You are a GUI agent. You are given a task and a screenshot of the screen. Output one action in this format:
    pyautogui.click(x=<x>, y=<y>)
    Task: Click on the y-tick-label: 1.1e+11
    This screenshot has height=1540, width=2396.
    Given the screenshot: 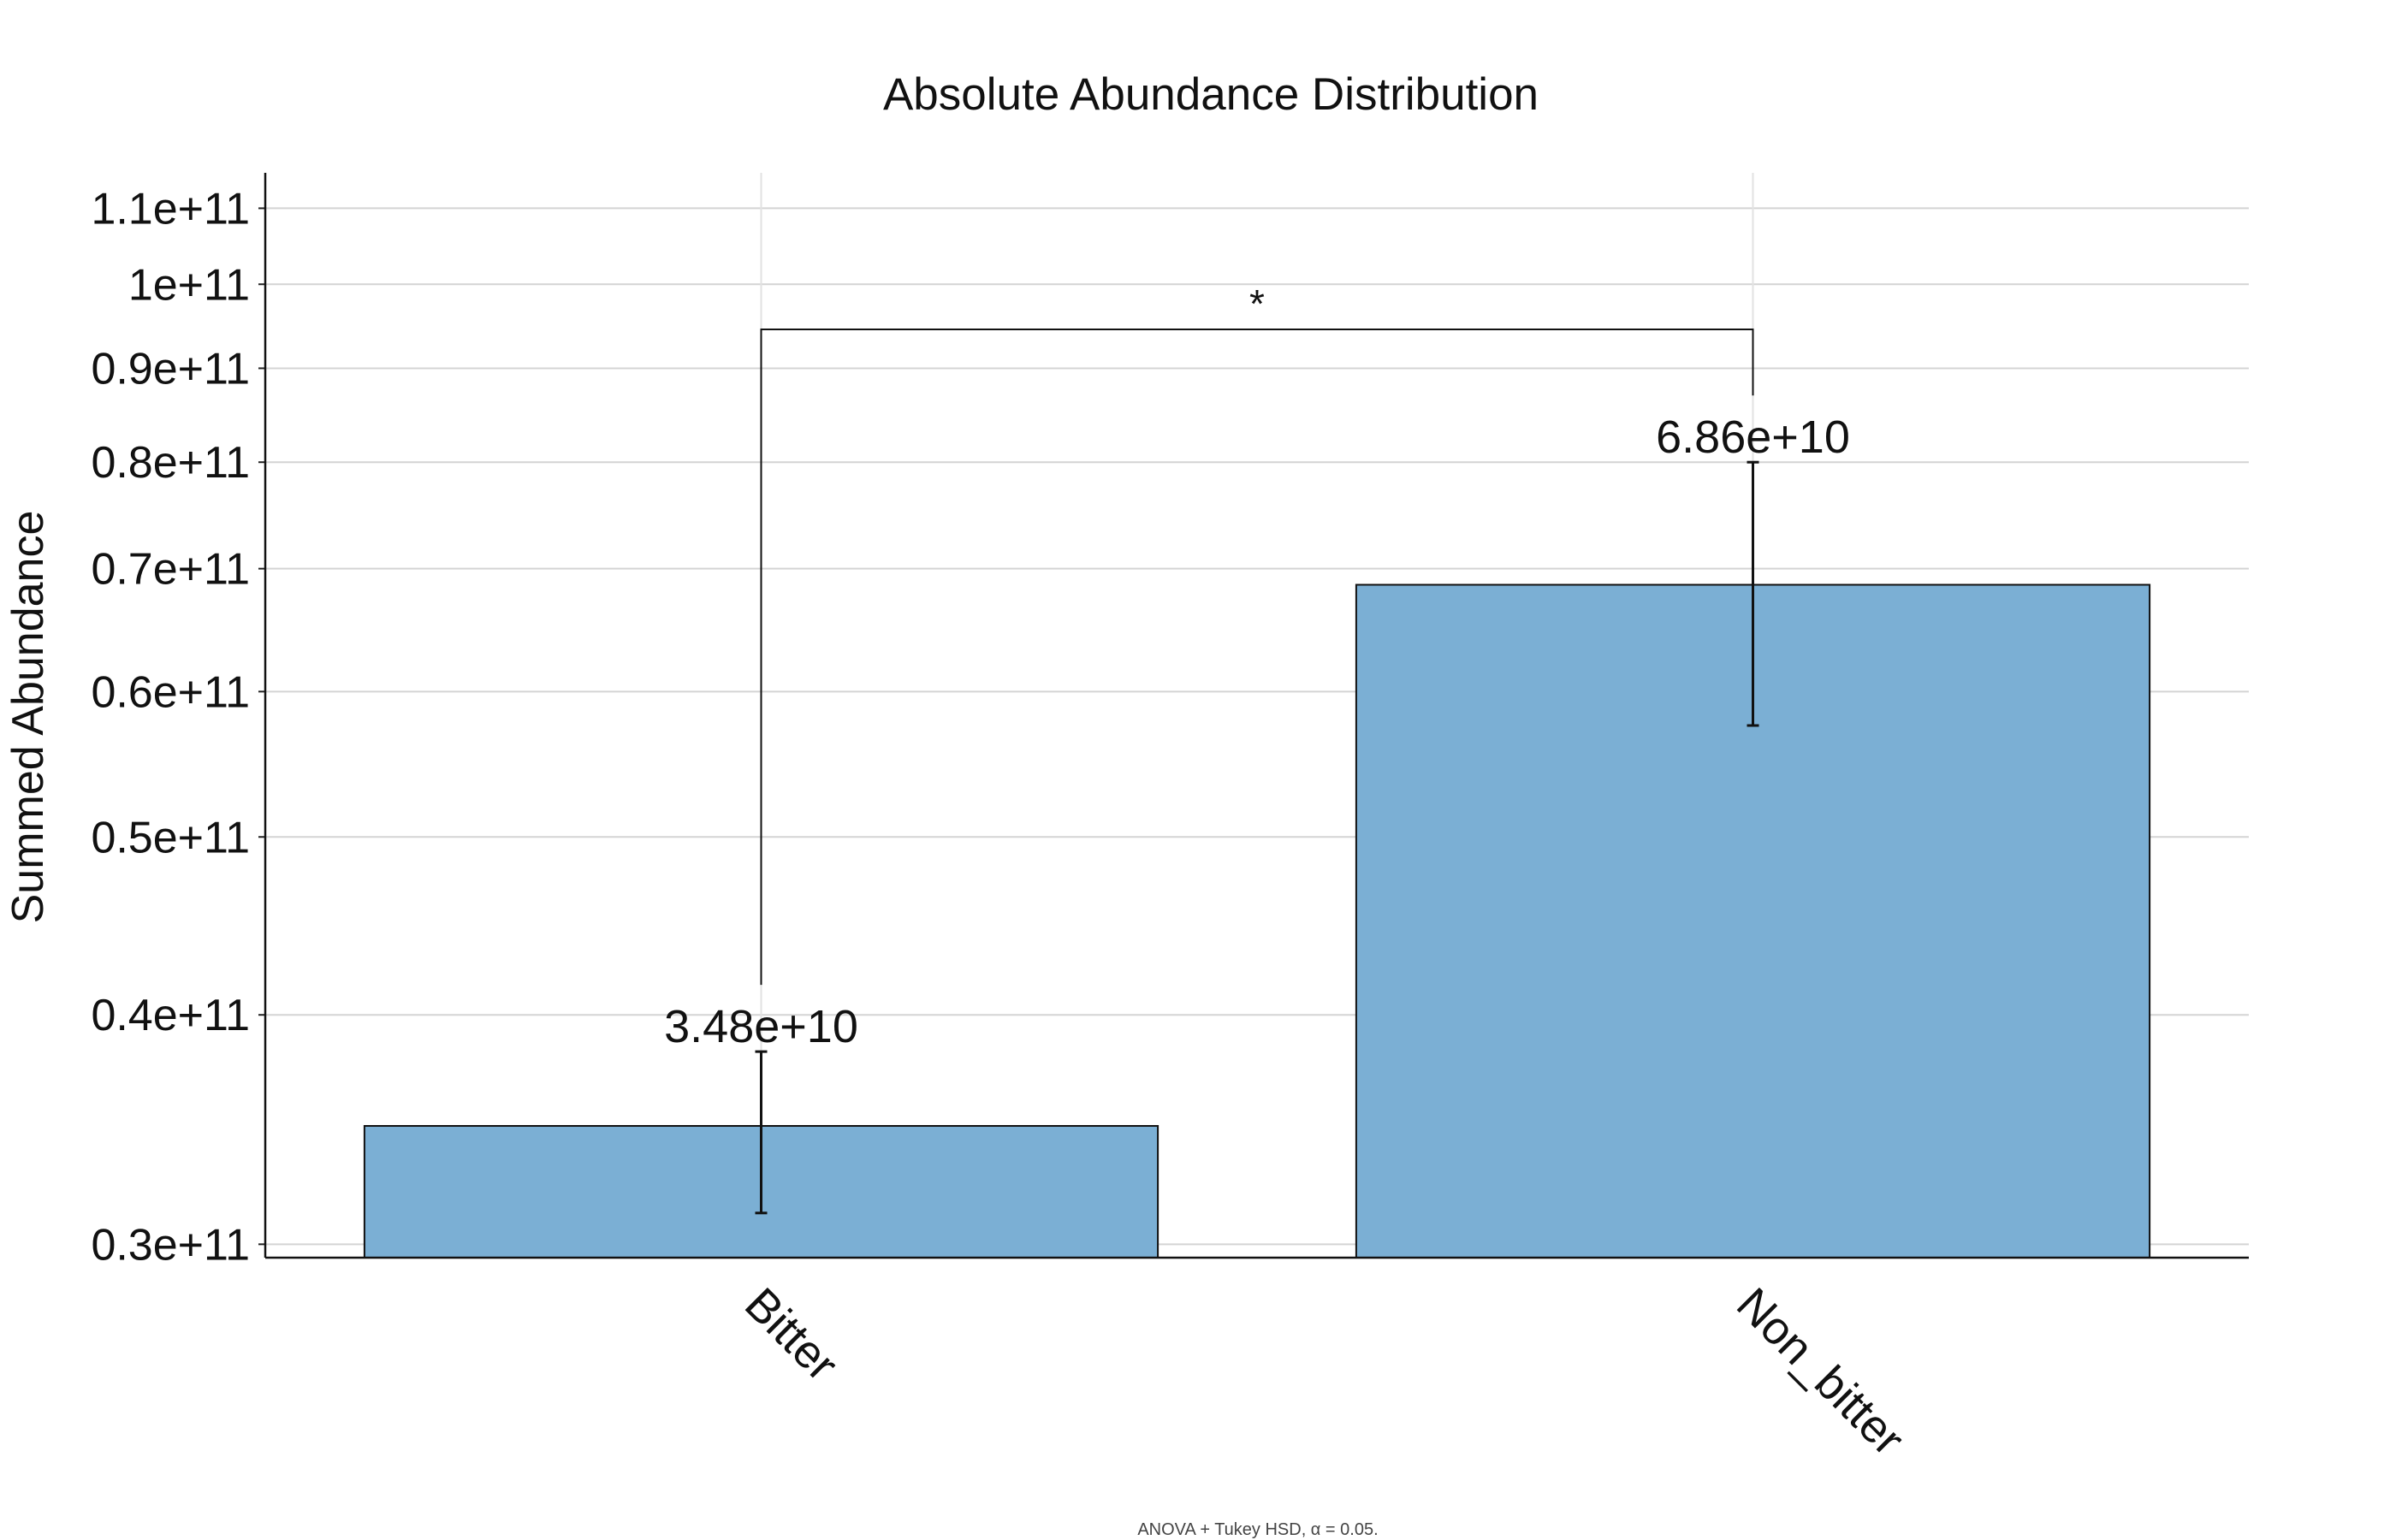 What is the action you would take?
    pyautogui.click(x=170, y=209)
    